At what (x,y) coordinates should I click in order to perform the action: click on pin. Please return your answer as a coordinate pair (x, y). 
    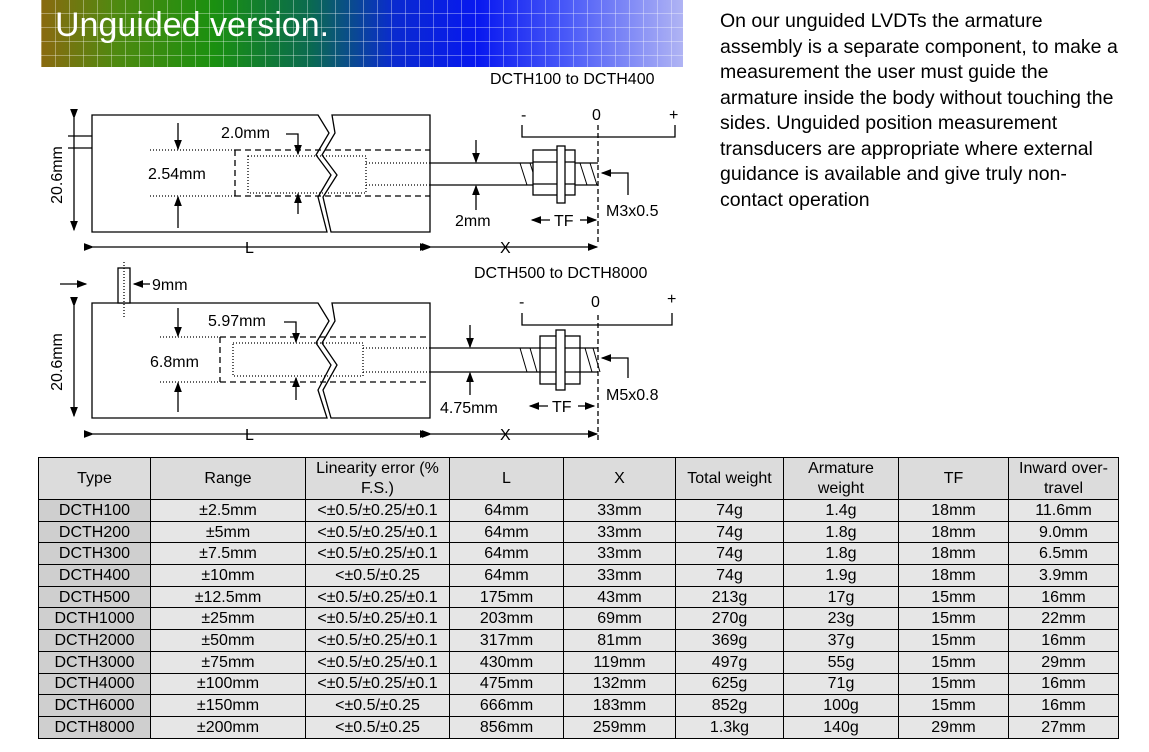
    Looking at the image, I should click on (124, 285).